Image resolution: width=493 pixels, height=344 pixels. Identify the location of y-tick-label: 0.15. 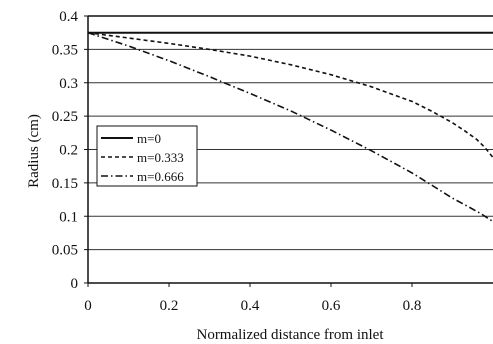
(65, 184).